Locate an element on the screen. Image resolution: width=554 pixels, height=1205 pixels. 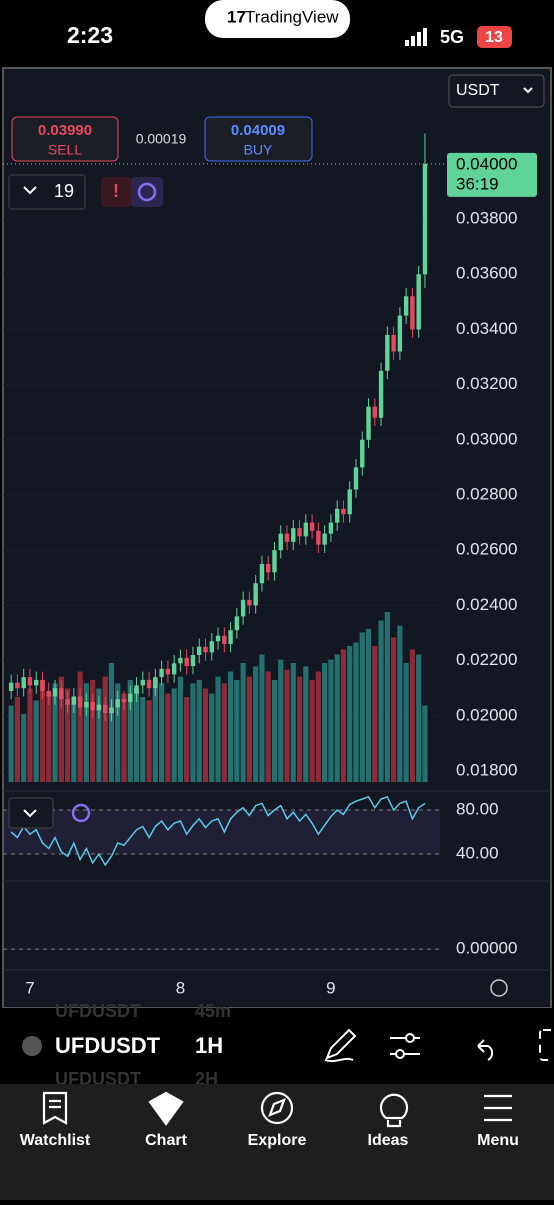
rsi-pane: 80.00 40.00 is located at coordinates (277, 828).